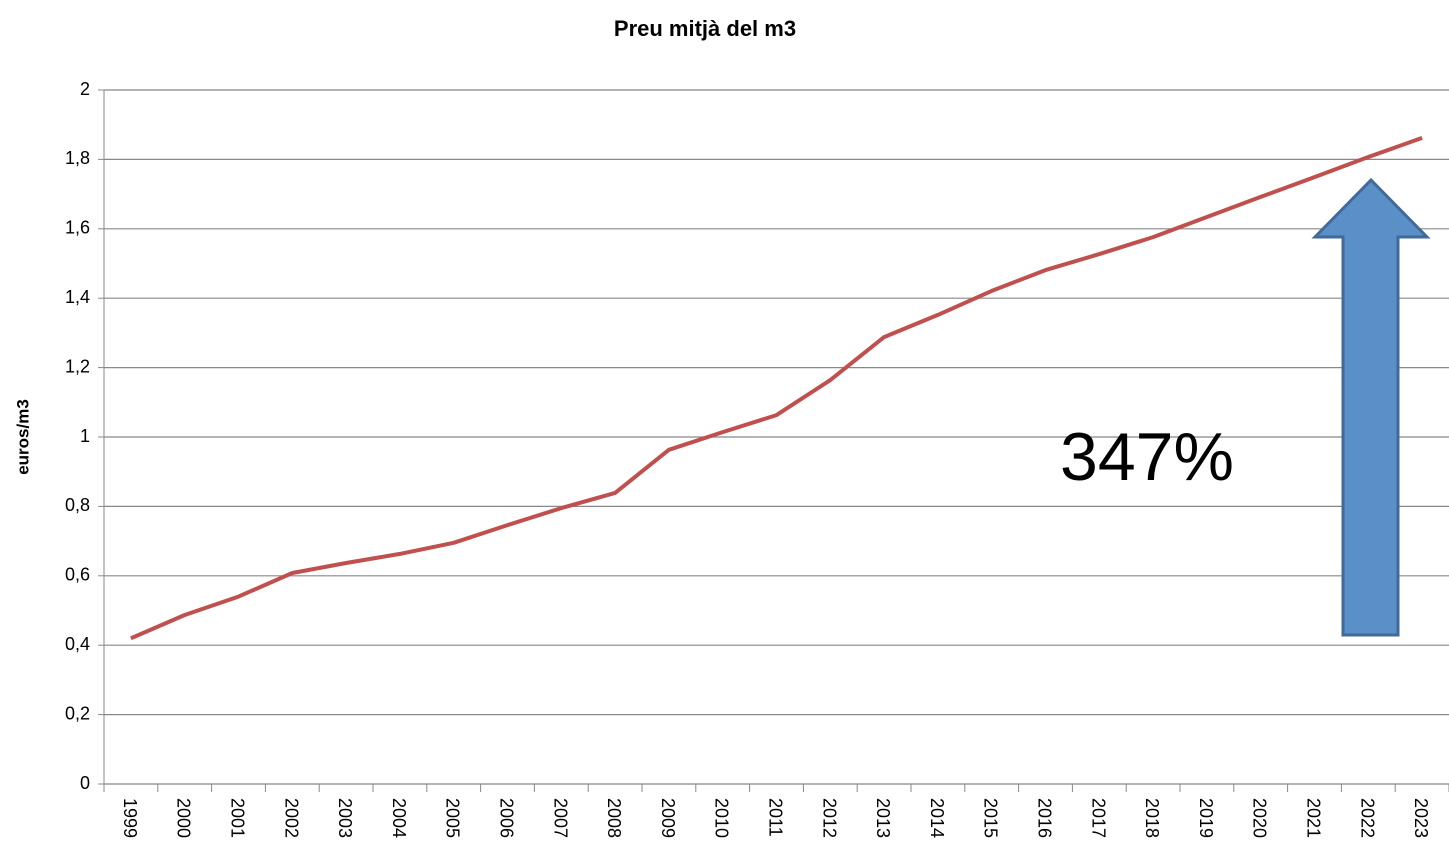  Describe the element at coordinates (77, 505) in the screenshot. I see `y-tick-label: 0,8` at that location.